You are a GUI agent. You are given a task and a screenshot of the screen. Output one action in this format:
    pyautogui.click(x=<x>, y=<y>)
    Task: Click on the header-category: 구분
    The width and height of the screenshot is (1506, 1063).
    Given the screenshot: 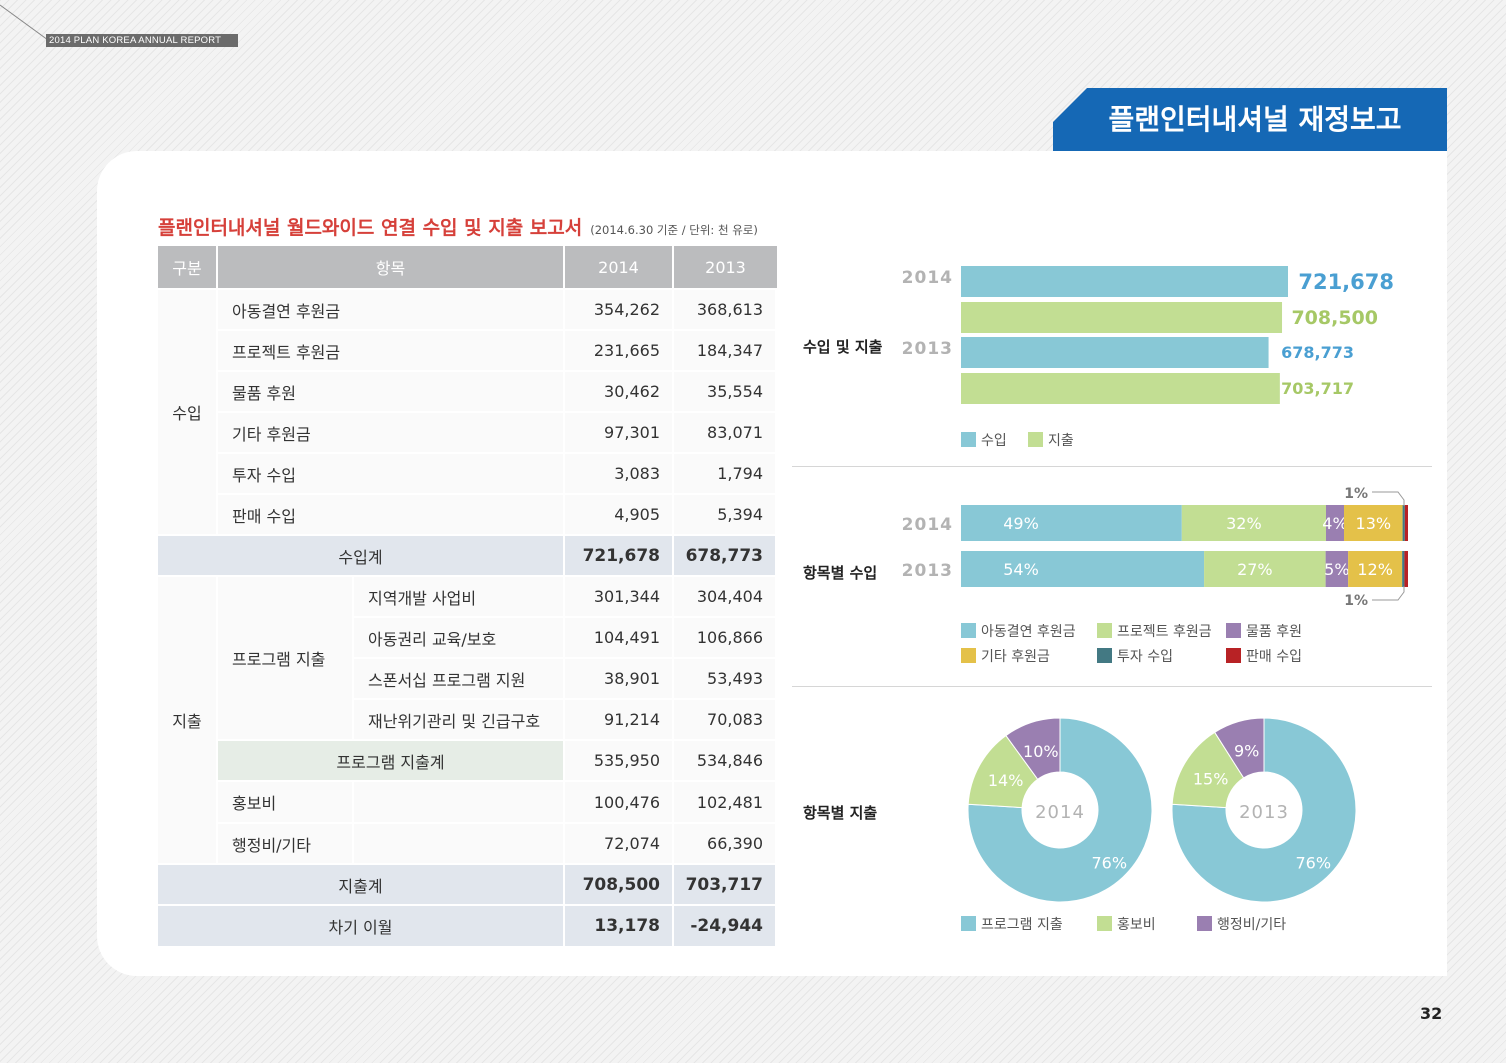 What is the action you would take?
    pyautogui.click(x=188, y=268)
    